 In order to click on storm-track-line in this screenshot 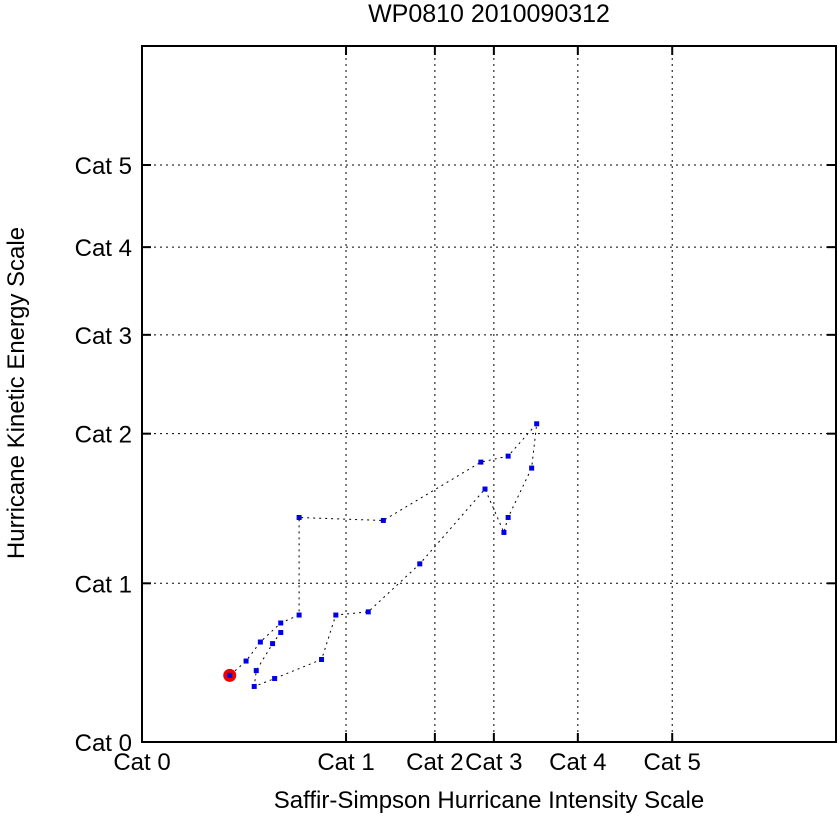, I will do `click(383, 555)`.